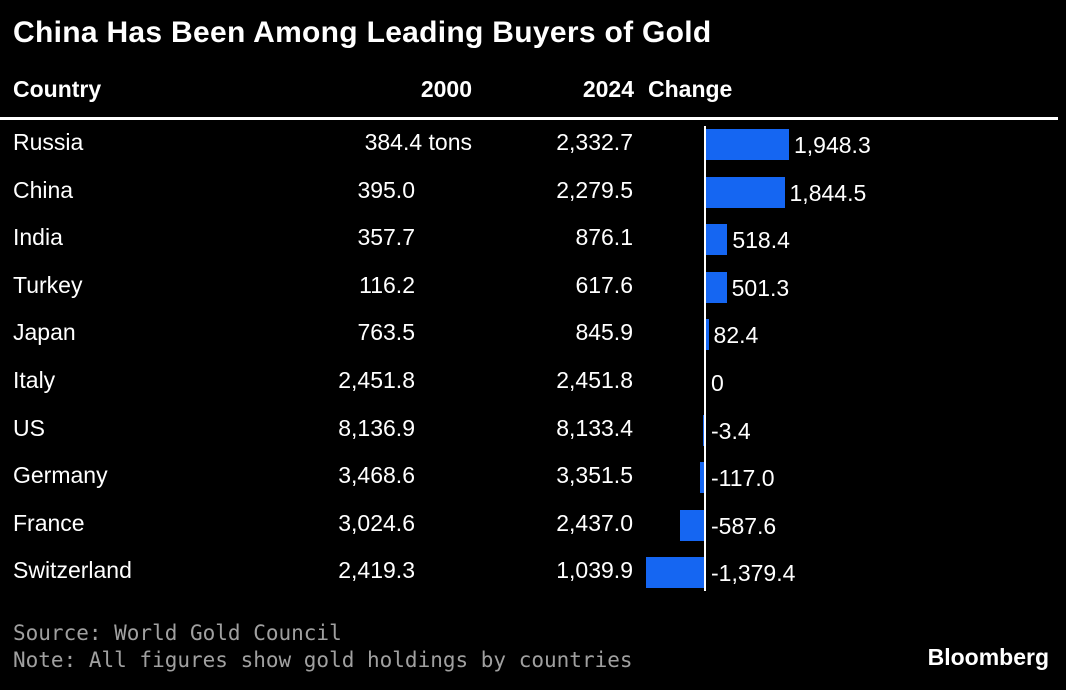 This screenshot has width=1066, height=690. What do you see at coordinates (376, 522) in the screenshot?
I see `value-2000-cell: 3,024.6` at bounding box center [376, 522].